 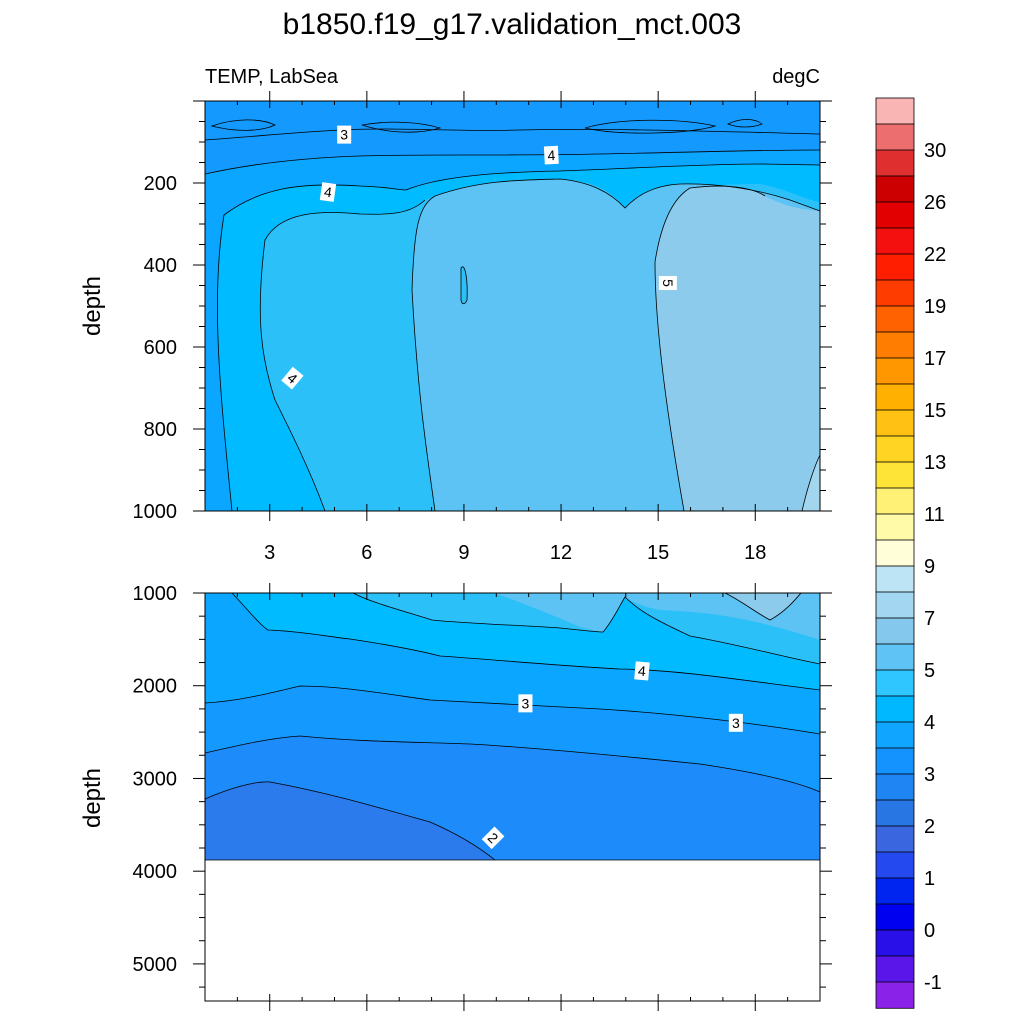 I want to click on colorbar-tick-label: 0, so click(x=929, y=931).